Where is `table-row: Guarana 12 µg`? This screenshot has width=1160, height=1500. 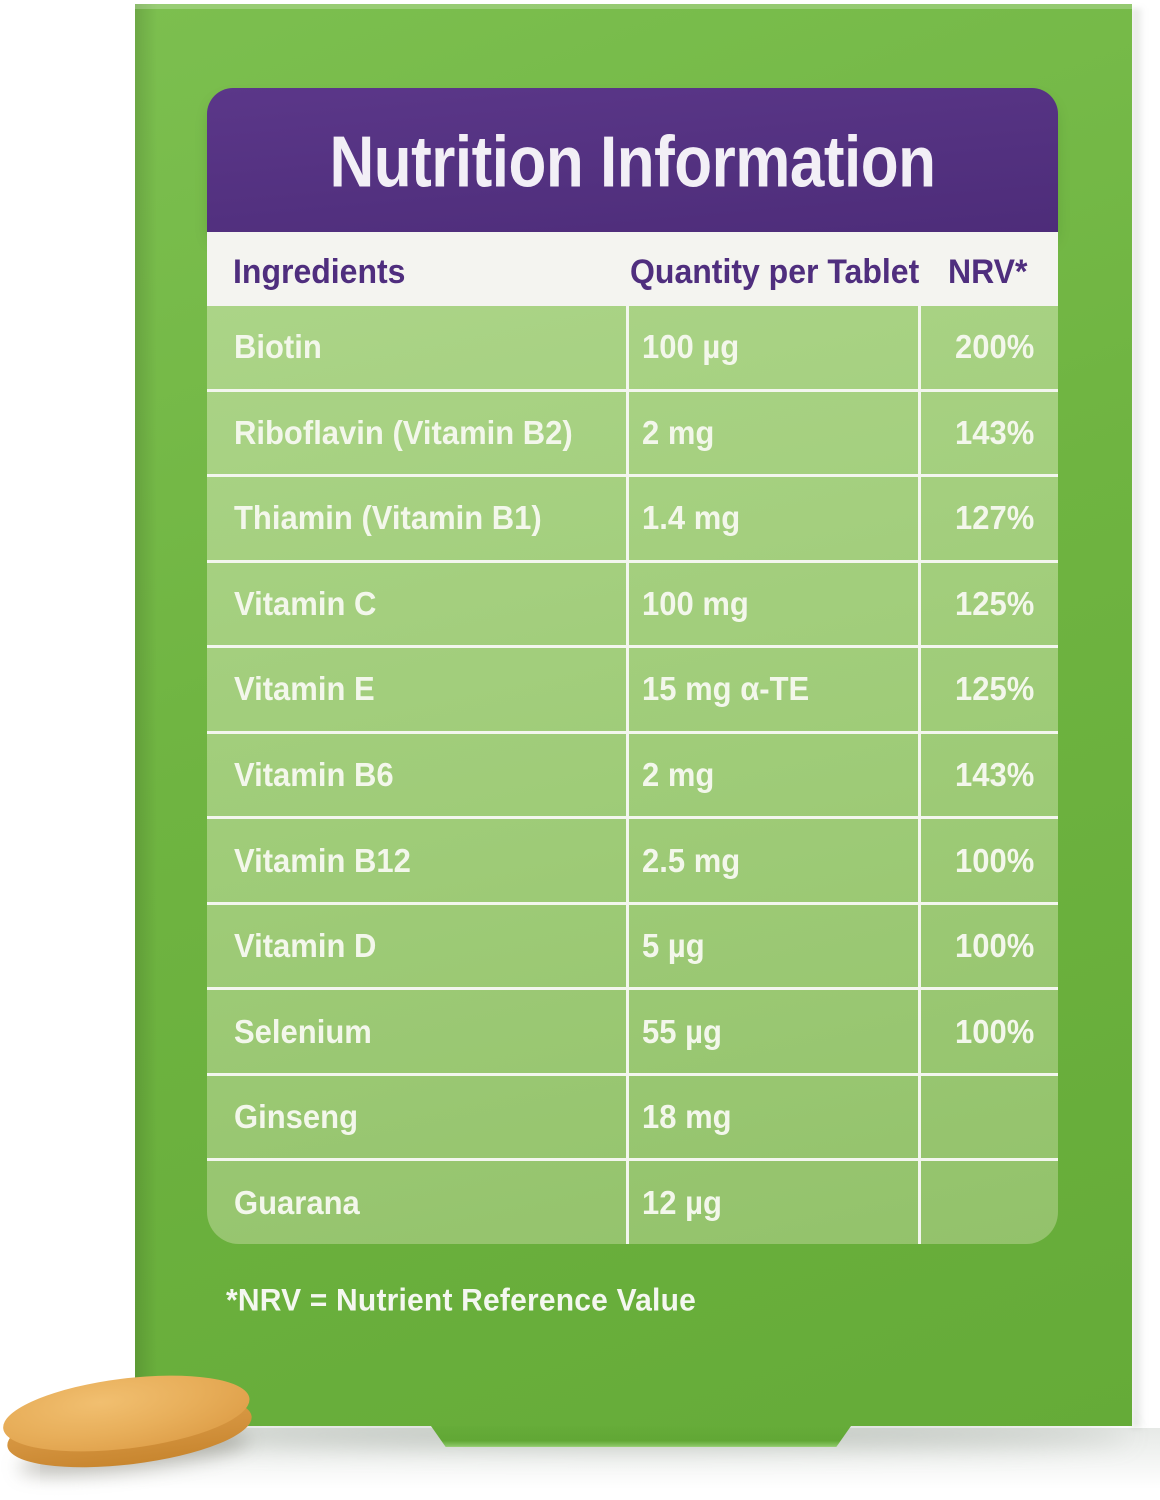 table-row: Guarana 12 µg is located at coordinates (632, 1201).